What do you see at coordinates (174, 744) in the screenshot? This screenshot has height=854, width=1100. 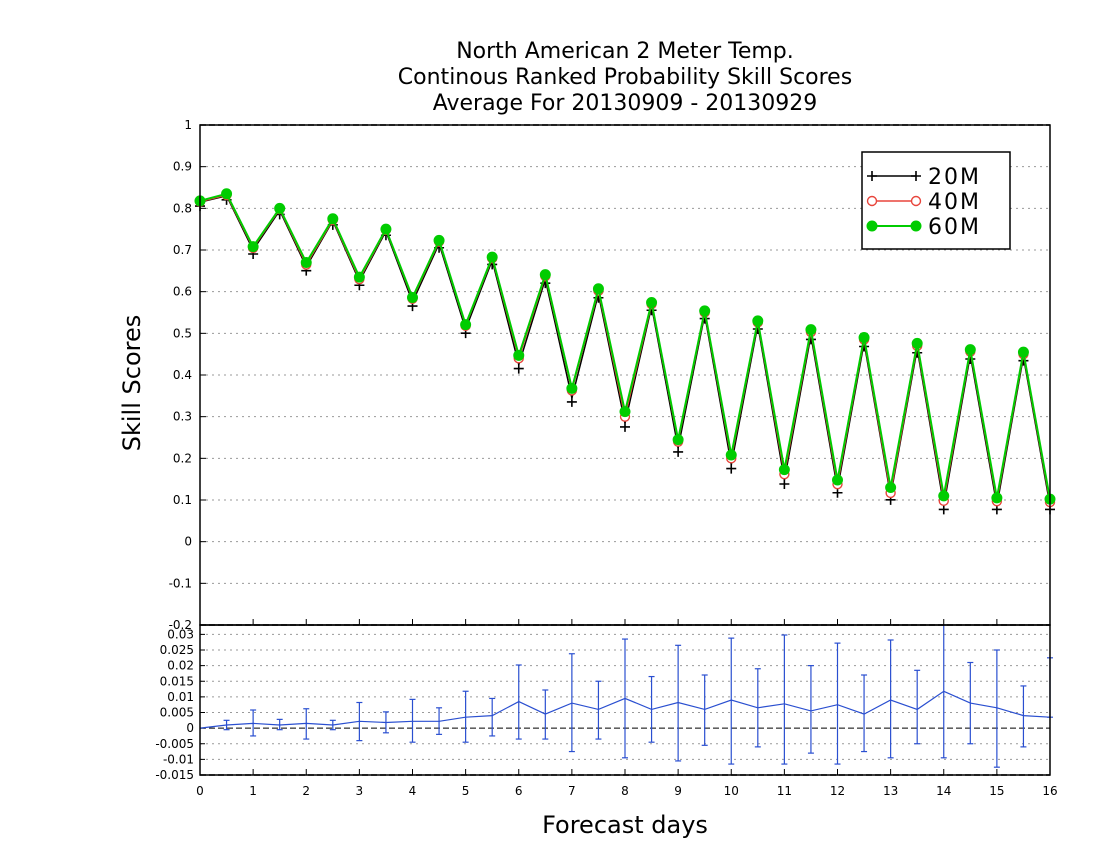 I see `difference-y-tick-label: -0.005` at bounding box center [174, 744].